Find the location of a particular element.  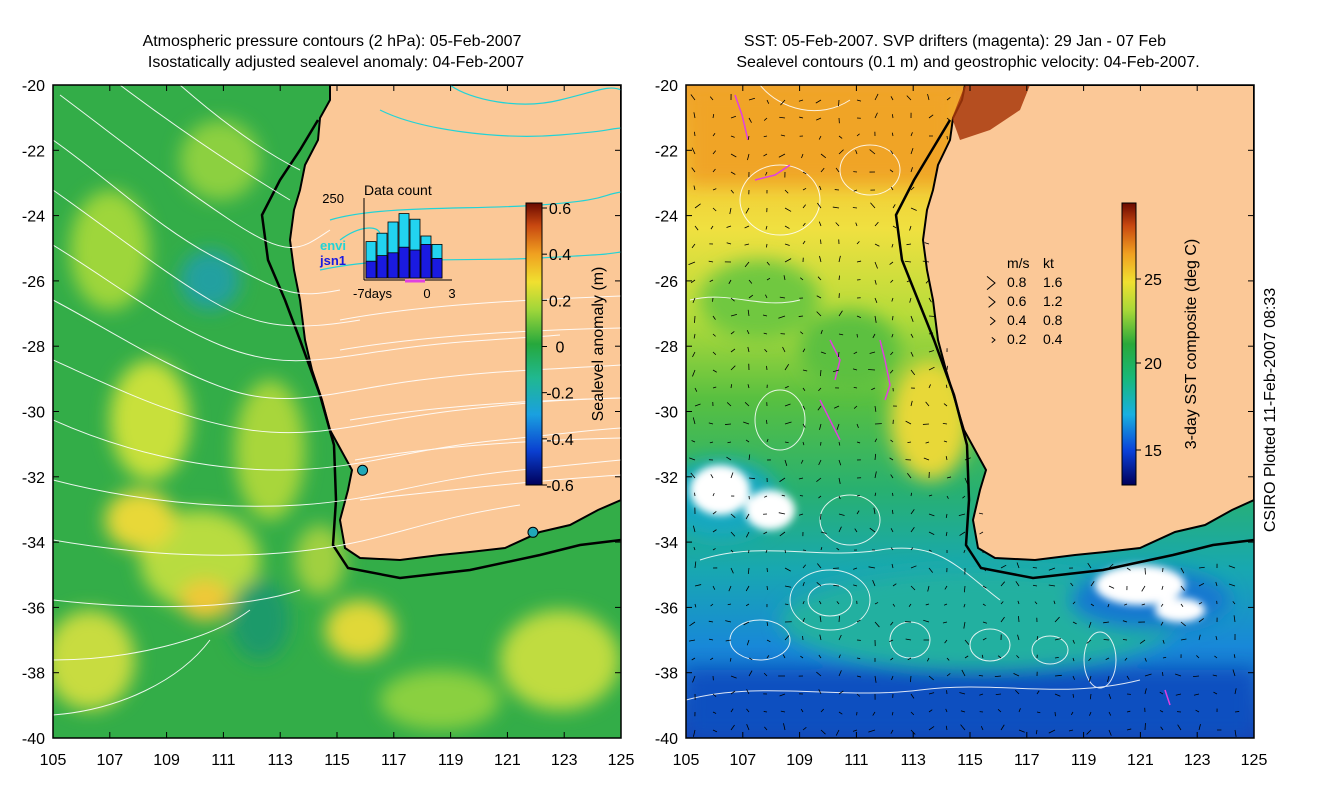

inset-xtick-start: -7days is located at coordinates (373, 293).